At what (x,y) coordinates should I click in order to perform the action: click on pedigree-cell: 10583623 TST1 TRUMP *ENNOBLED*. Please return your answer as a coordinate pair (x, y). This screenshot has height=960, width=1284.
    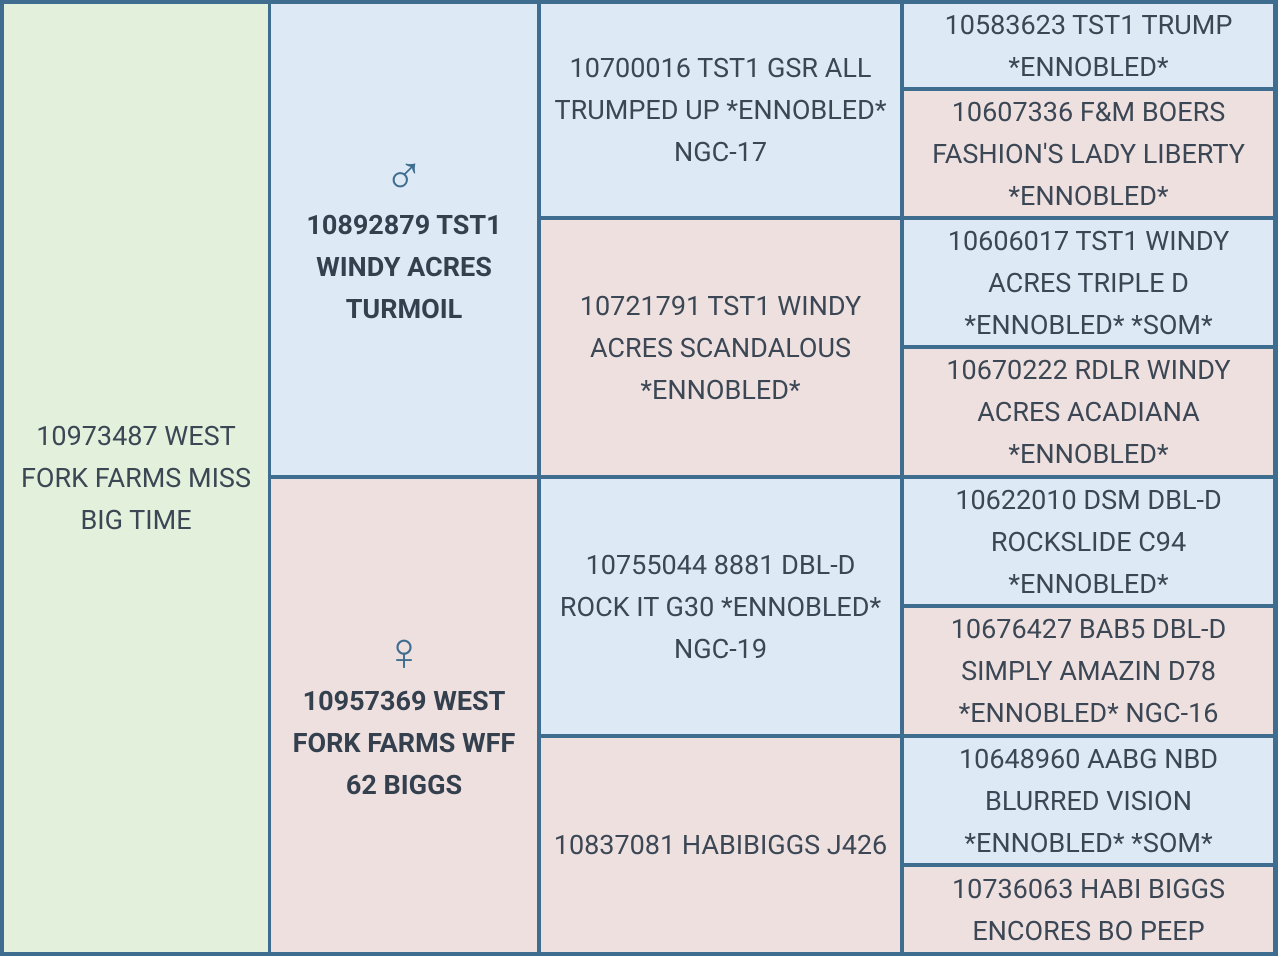
    Looking at the image, I should click on (1088, 45).